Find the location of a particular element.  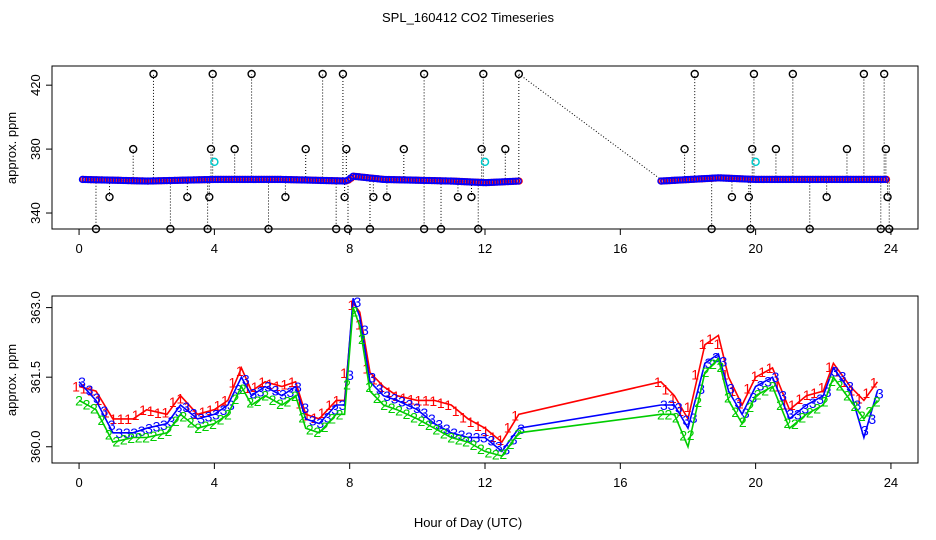

top-y-tick-label: 420 is located at coordinates (35, 85).